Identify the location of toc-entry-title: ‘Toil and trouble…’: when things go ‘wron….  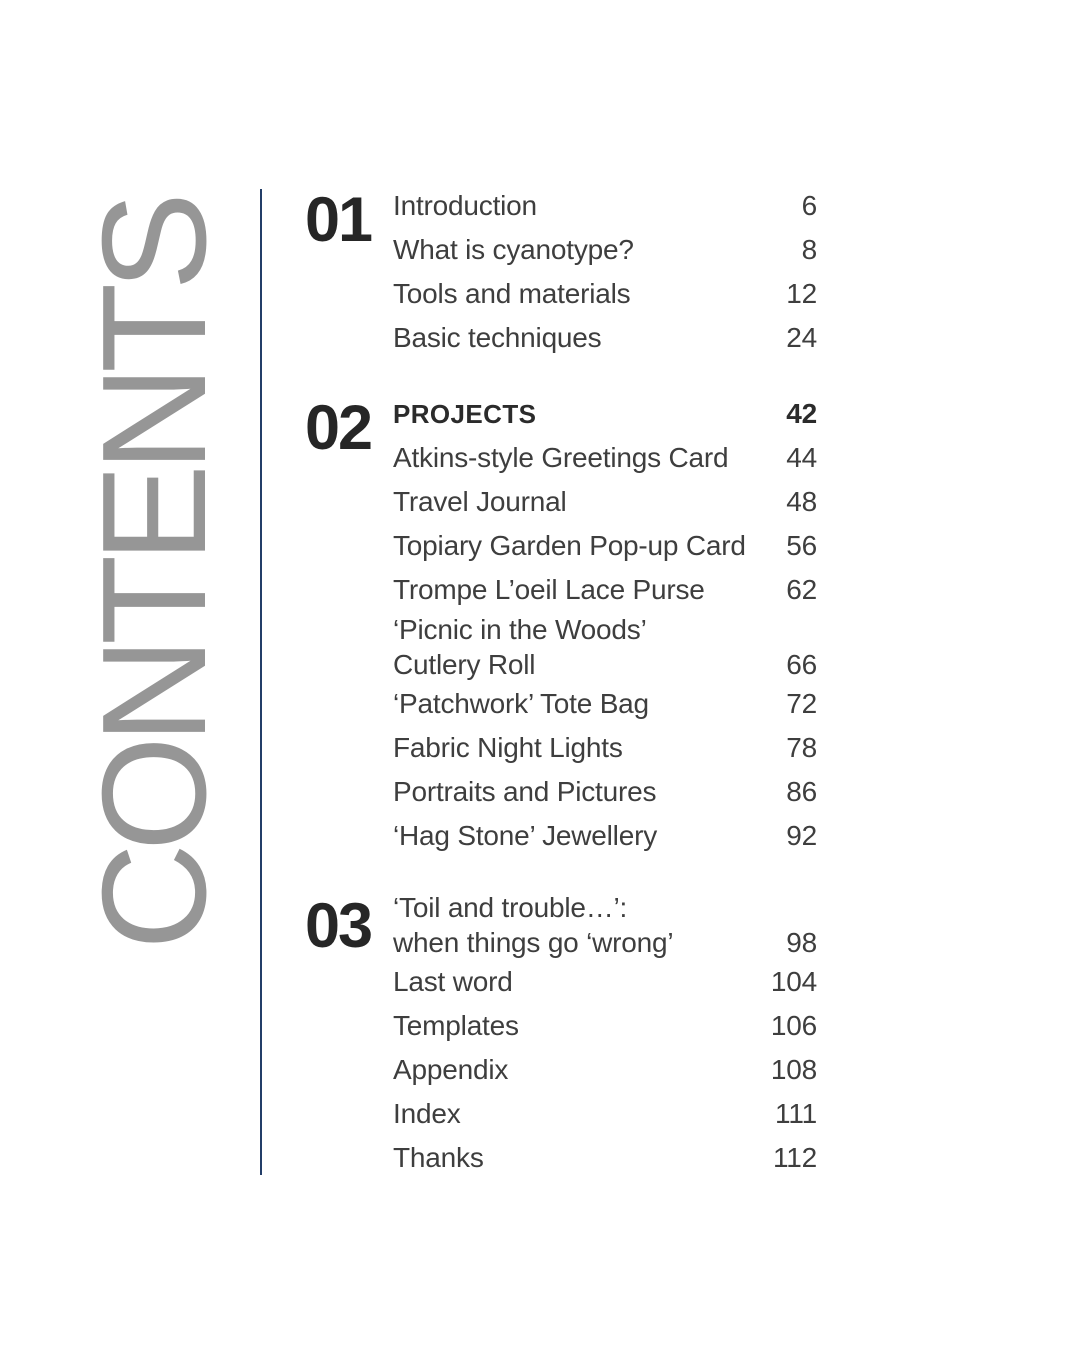
(575, 925).